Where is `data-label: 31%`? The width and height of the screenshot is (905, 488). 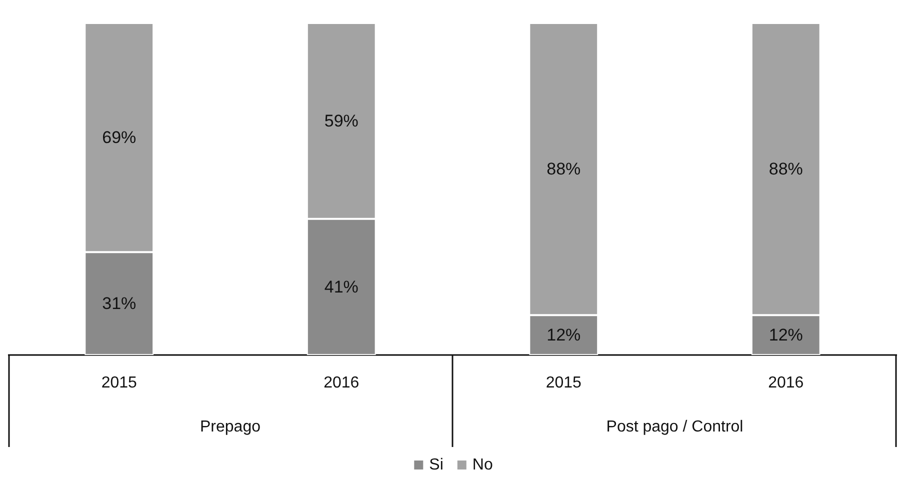 data-label: 31% is located at coordinates (119, 304).